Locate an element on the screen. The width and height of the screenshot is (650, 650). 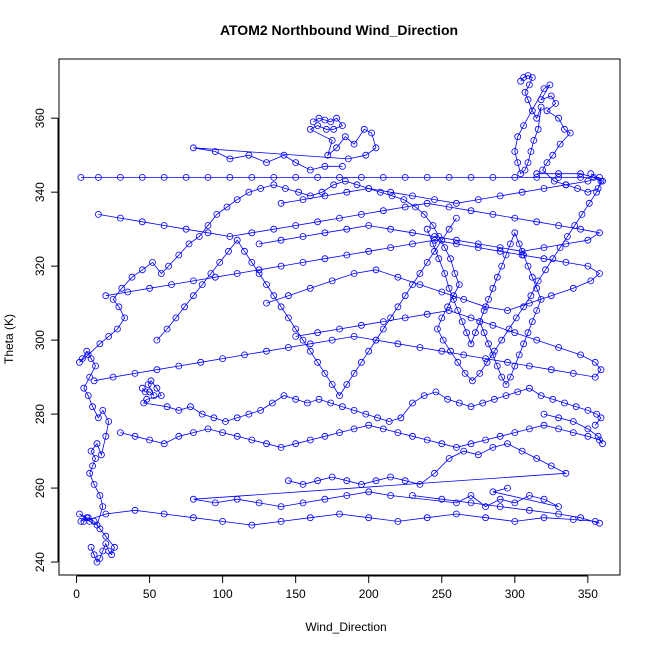
y-tick-label: 360 is located at coordinates (40, 118).